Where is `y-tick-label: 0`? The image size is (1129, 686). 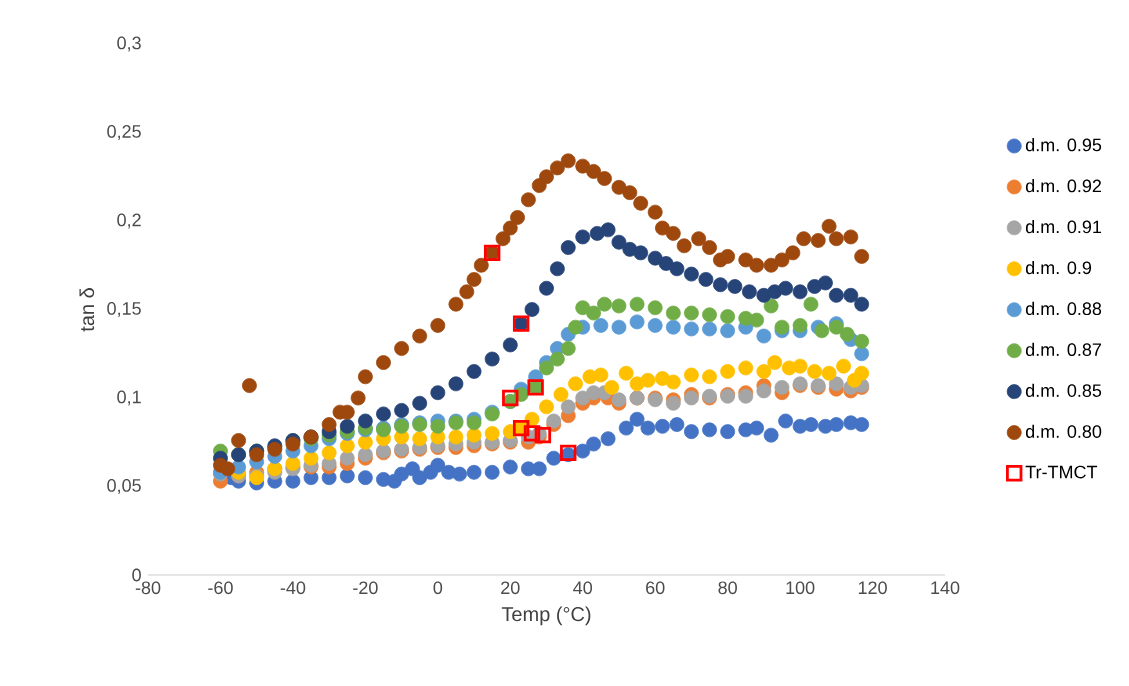
y-tick-label: 0 is located at coordinates (136, 575).